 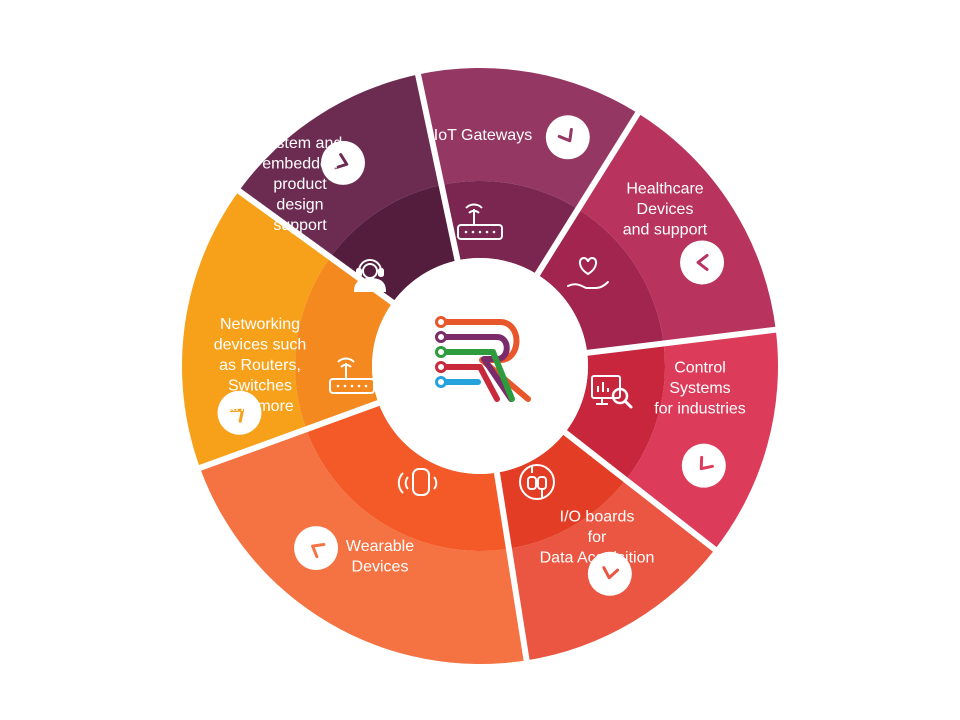 I want to click on heart-hand-icon, so click(x=588, y=272).